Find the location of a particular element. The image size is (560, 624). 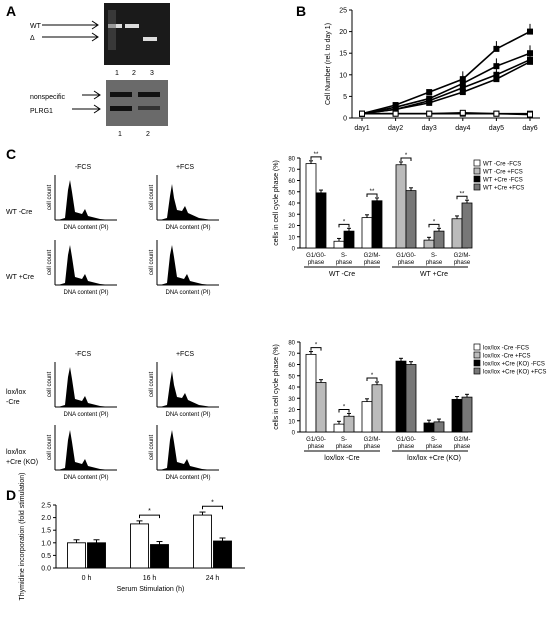

c-y-tick-label: 70 is located at coordinates (291, 171).